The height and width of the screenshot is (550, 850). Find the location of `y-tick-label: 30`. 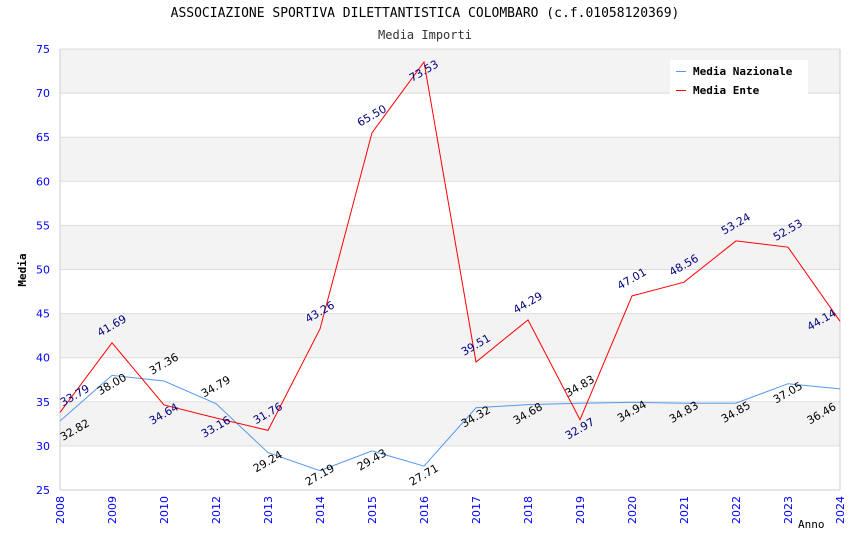

y-tick-label: 30 is located at coordinates (43, 446).